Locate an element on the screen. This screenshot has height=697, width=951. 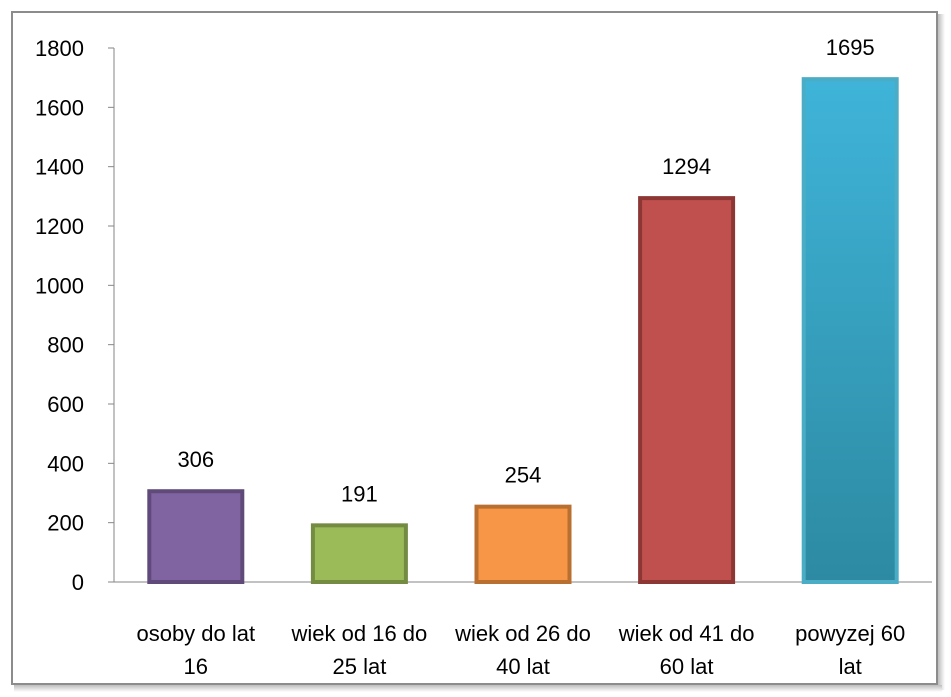
data-label: 1294 is located at coordinates (686, 166).